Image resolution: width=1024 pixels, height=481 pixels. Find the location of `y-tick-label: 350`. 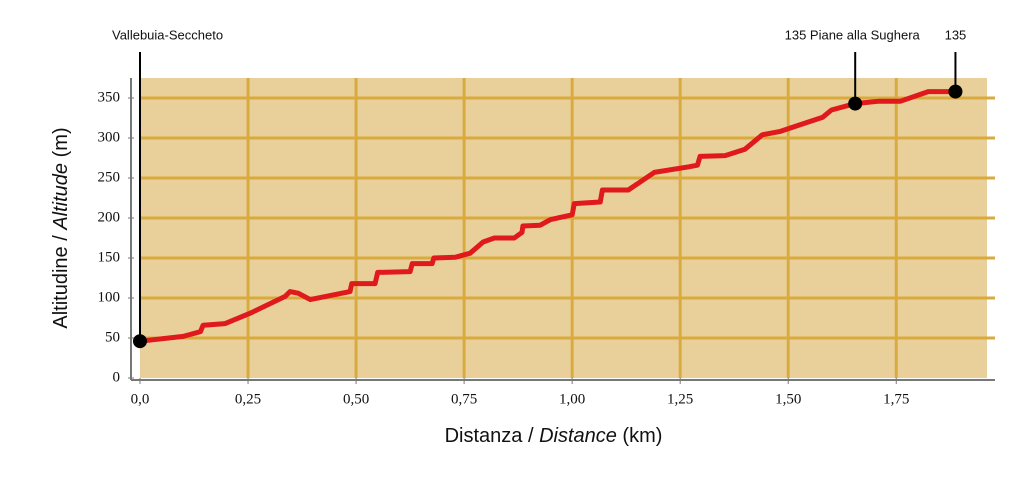

y-tick-label: 350 is located at coordinates (109, 97).